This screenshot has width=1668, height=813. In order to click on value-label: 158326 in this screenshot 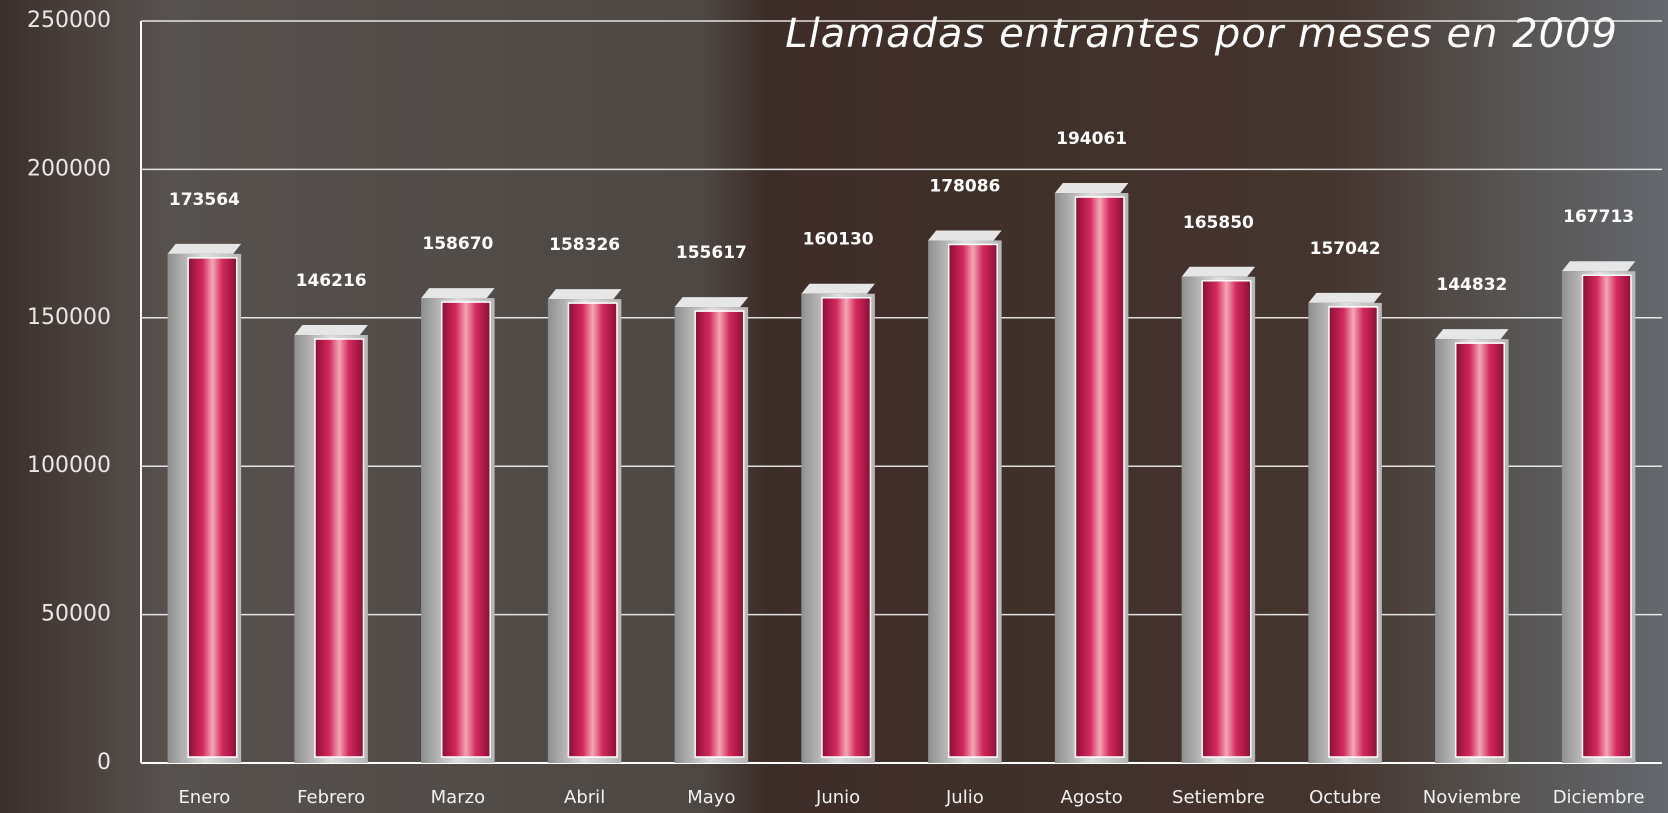, I will do `click(584, 245)`.